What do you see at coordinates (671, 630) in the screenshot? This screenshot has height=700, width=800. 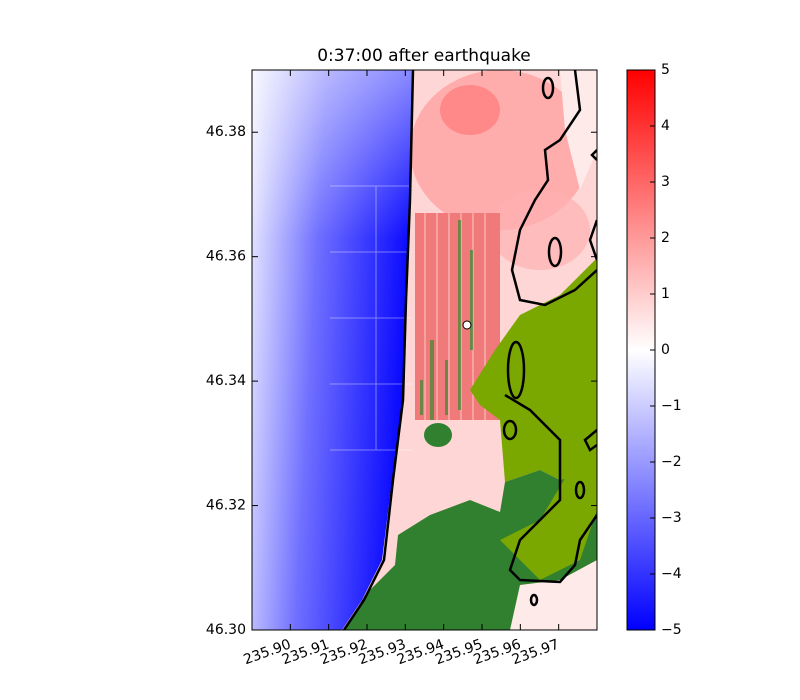 I see `colorbar-tick-label: −5` at bounding box center [671, 630].